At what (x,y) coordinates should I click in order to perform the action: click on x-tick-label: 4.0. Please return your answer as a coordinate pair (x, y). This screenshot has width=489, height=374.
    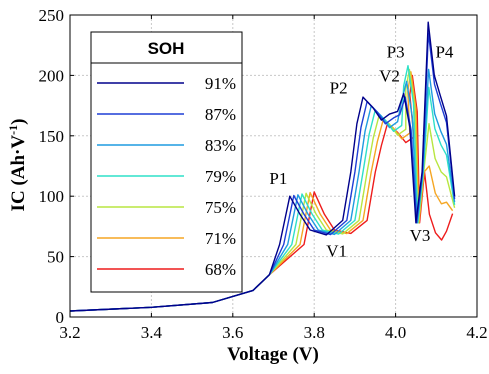
    Looking at the image, I should click on (395, 332).